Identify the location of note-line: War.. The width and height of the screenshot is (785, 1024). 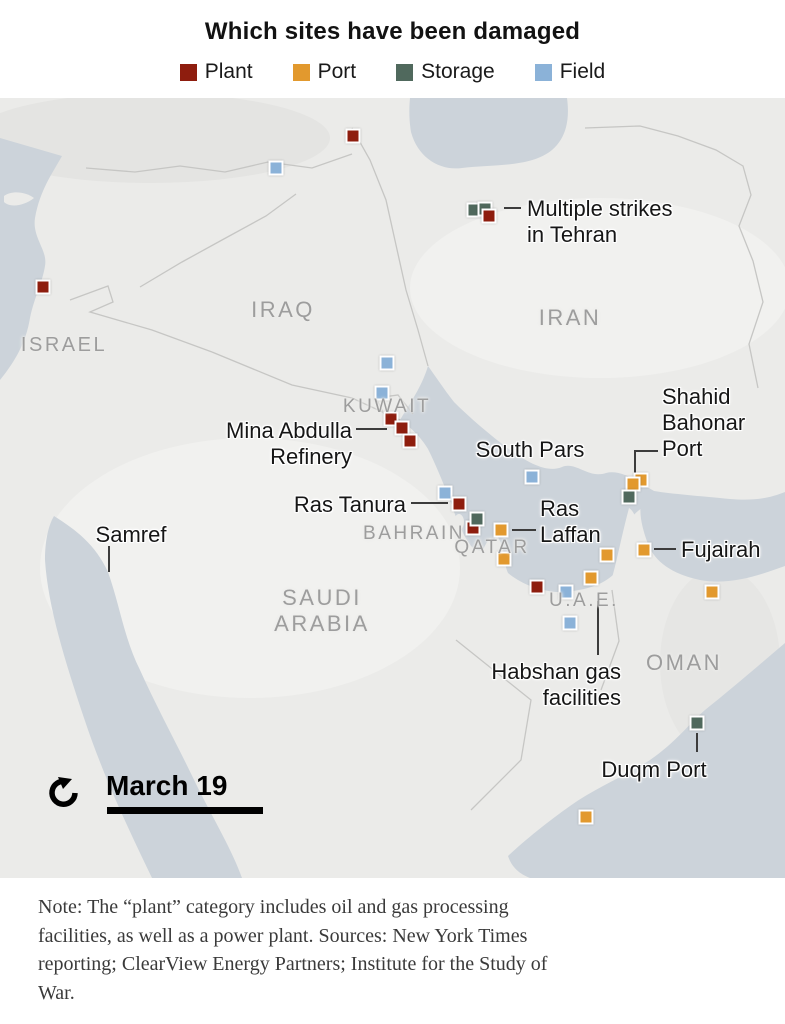
(56, 992).